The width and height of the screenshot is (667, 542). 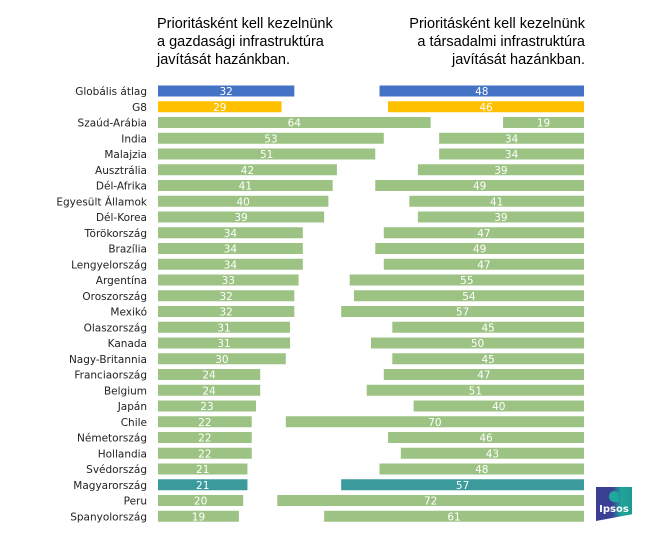 I want to click on value-label-economic: 40, so click(x=243, y=202).